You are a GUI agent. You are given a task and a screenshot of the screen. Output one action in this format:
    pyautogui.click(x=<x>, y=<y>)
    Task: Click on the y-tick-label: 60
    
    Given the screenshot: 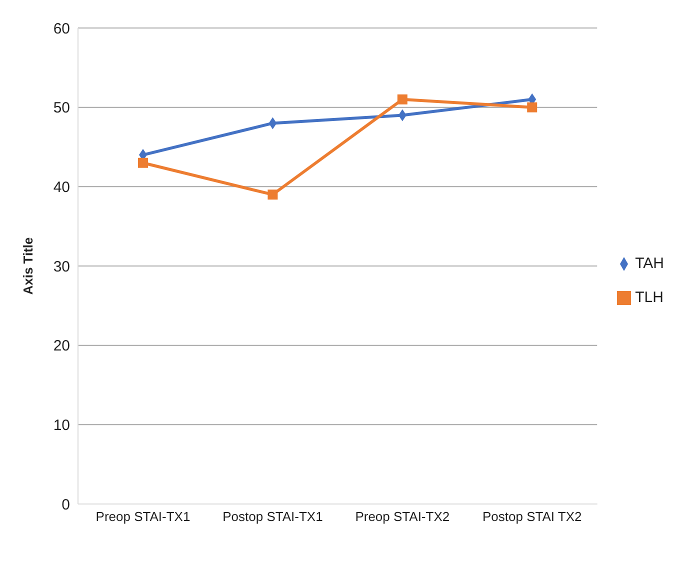 What is the action you would take?
    pyautogui.click(x=61, y=29)
    